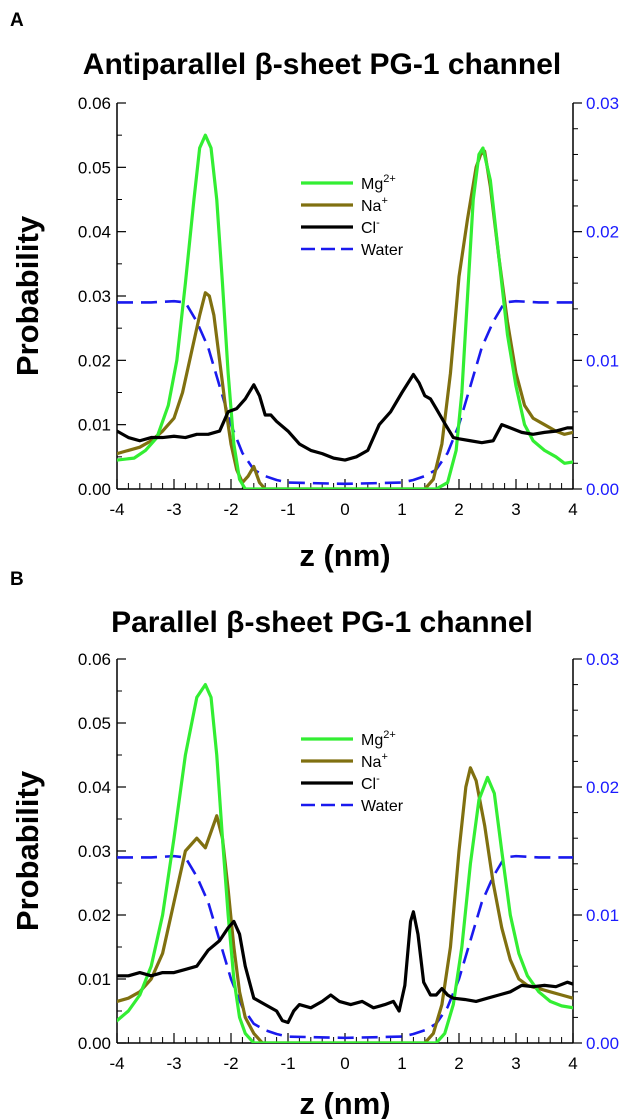  I want to click on chart-title: Antiparallel β-sheet PG-1 channel, so click(322, 64).